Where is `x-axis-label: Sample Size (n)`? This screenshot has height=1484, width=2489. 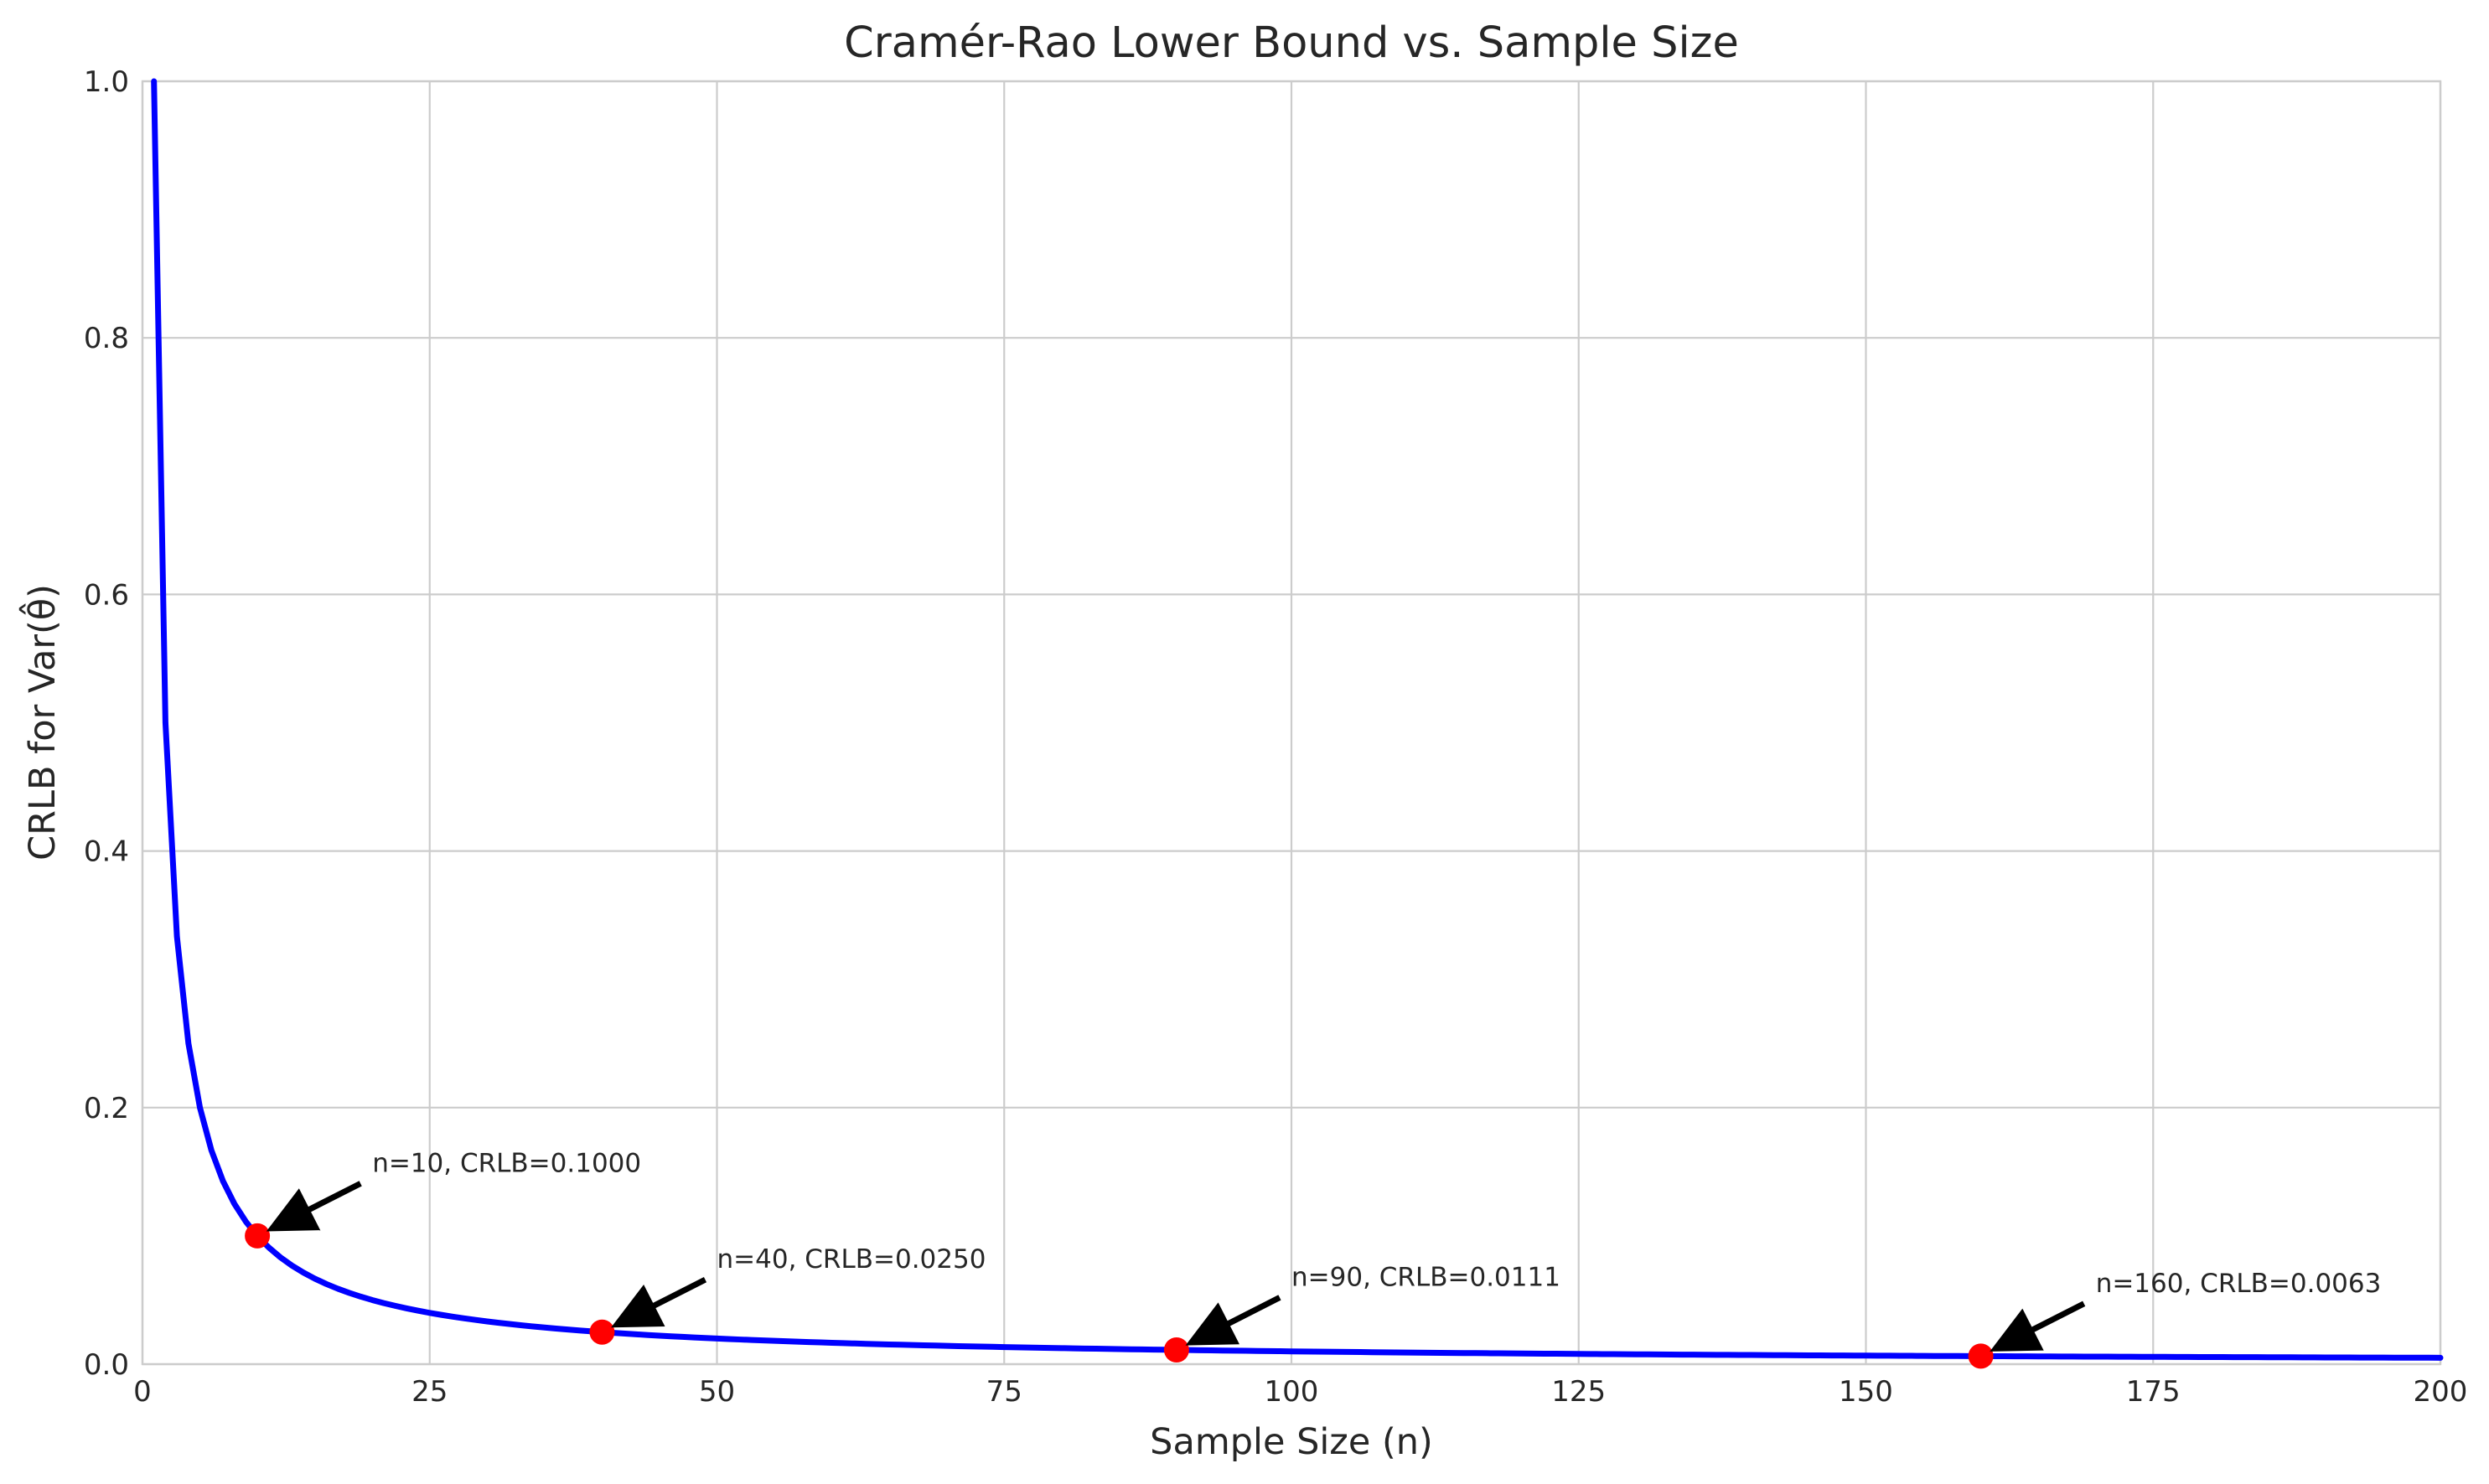 x-axis-label: Sample Size (n) is located at coordinates (1292, 1442).